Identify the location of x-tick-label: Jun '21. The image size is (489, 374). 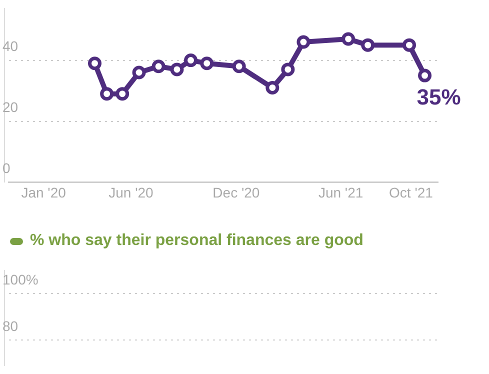
(341, 192).